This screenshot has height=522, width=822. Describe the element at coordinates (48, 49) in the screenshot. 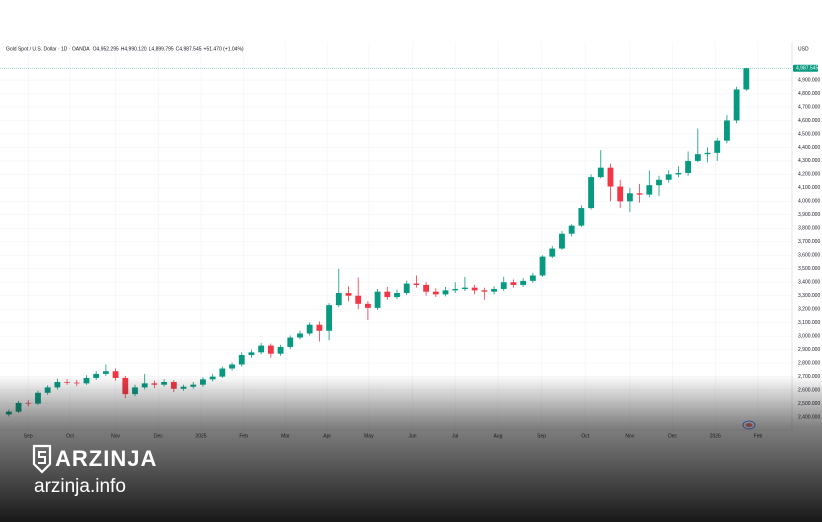

I see `chart-title: Gold Spot / U.S. Dollar · 1D · OANDA` at that location.